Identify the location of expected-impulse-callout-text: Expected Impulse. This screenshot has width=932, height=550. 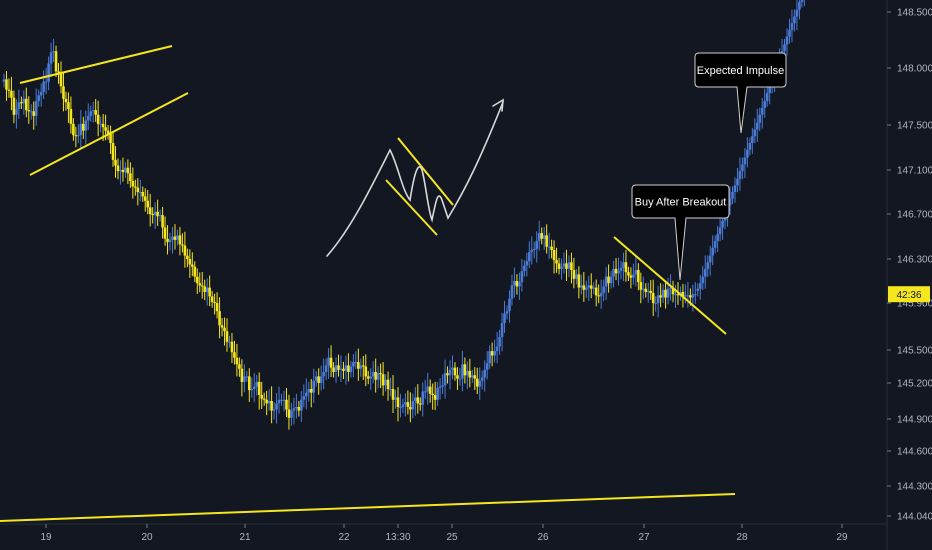
(740, 71).